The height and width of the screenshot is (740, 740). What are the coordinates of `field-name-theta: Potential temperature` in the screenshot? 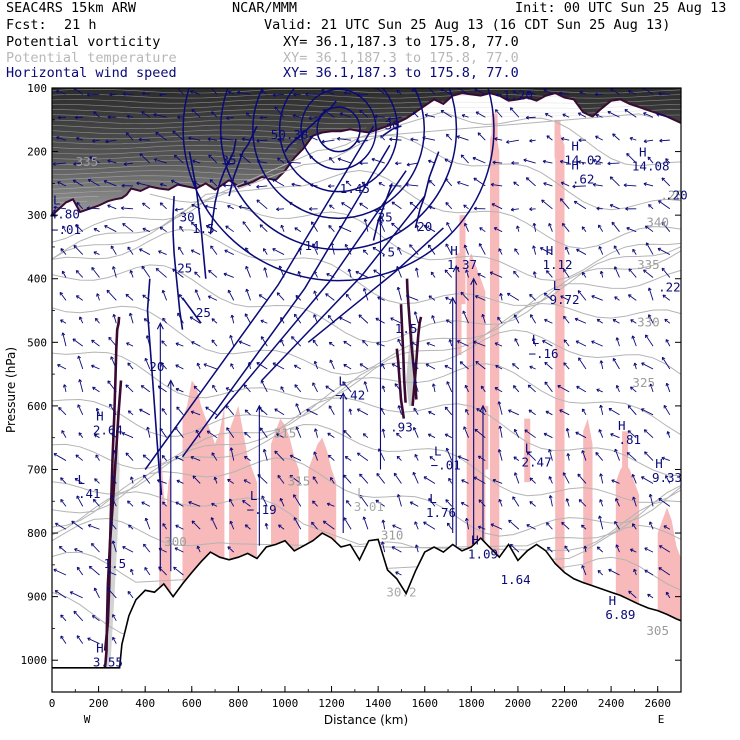 It's located at (91, 58).